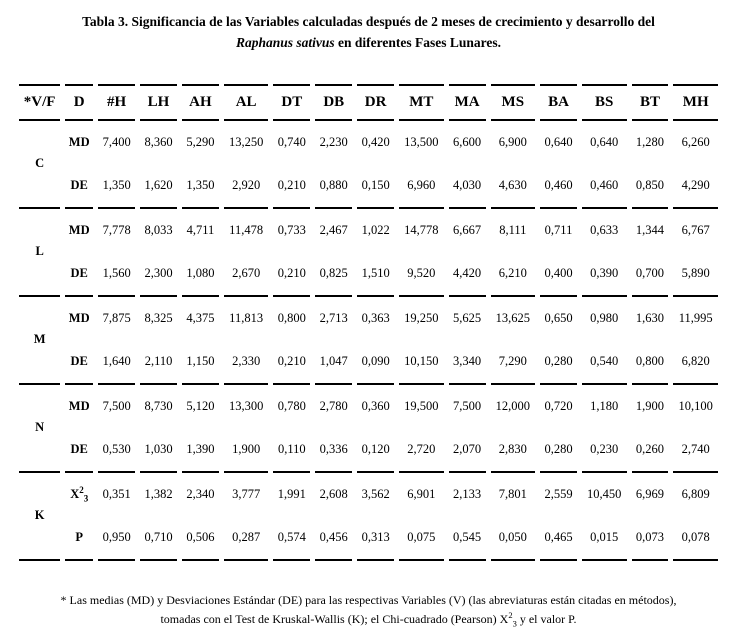  Describe the element at coordinates (333, 230) in the screenshot. I see `value-cell: 2,467` at that location.